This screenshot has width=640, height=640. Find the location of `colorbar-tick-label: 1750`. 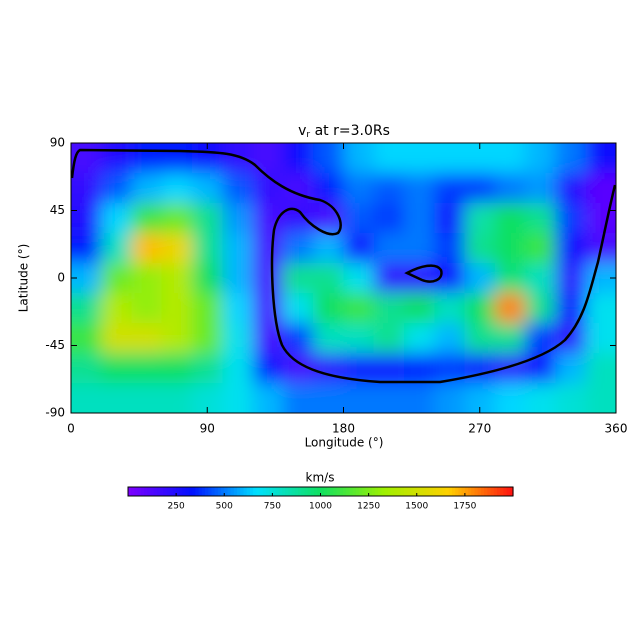

colorbar-tick-label: 1750 is located at coordinates (464, 507).